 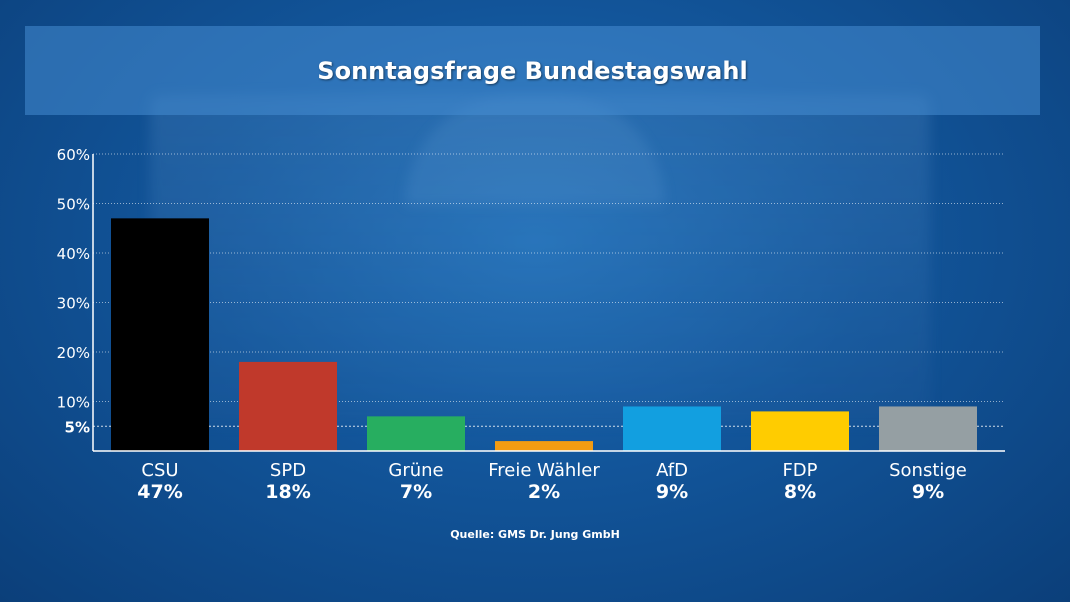 I want to click on y-tick-label: 10%, so click(x=73, y=403).